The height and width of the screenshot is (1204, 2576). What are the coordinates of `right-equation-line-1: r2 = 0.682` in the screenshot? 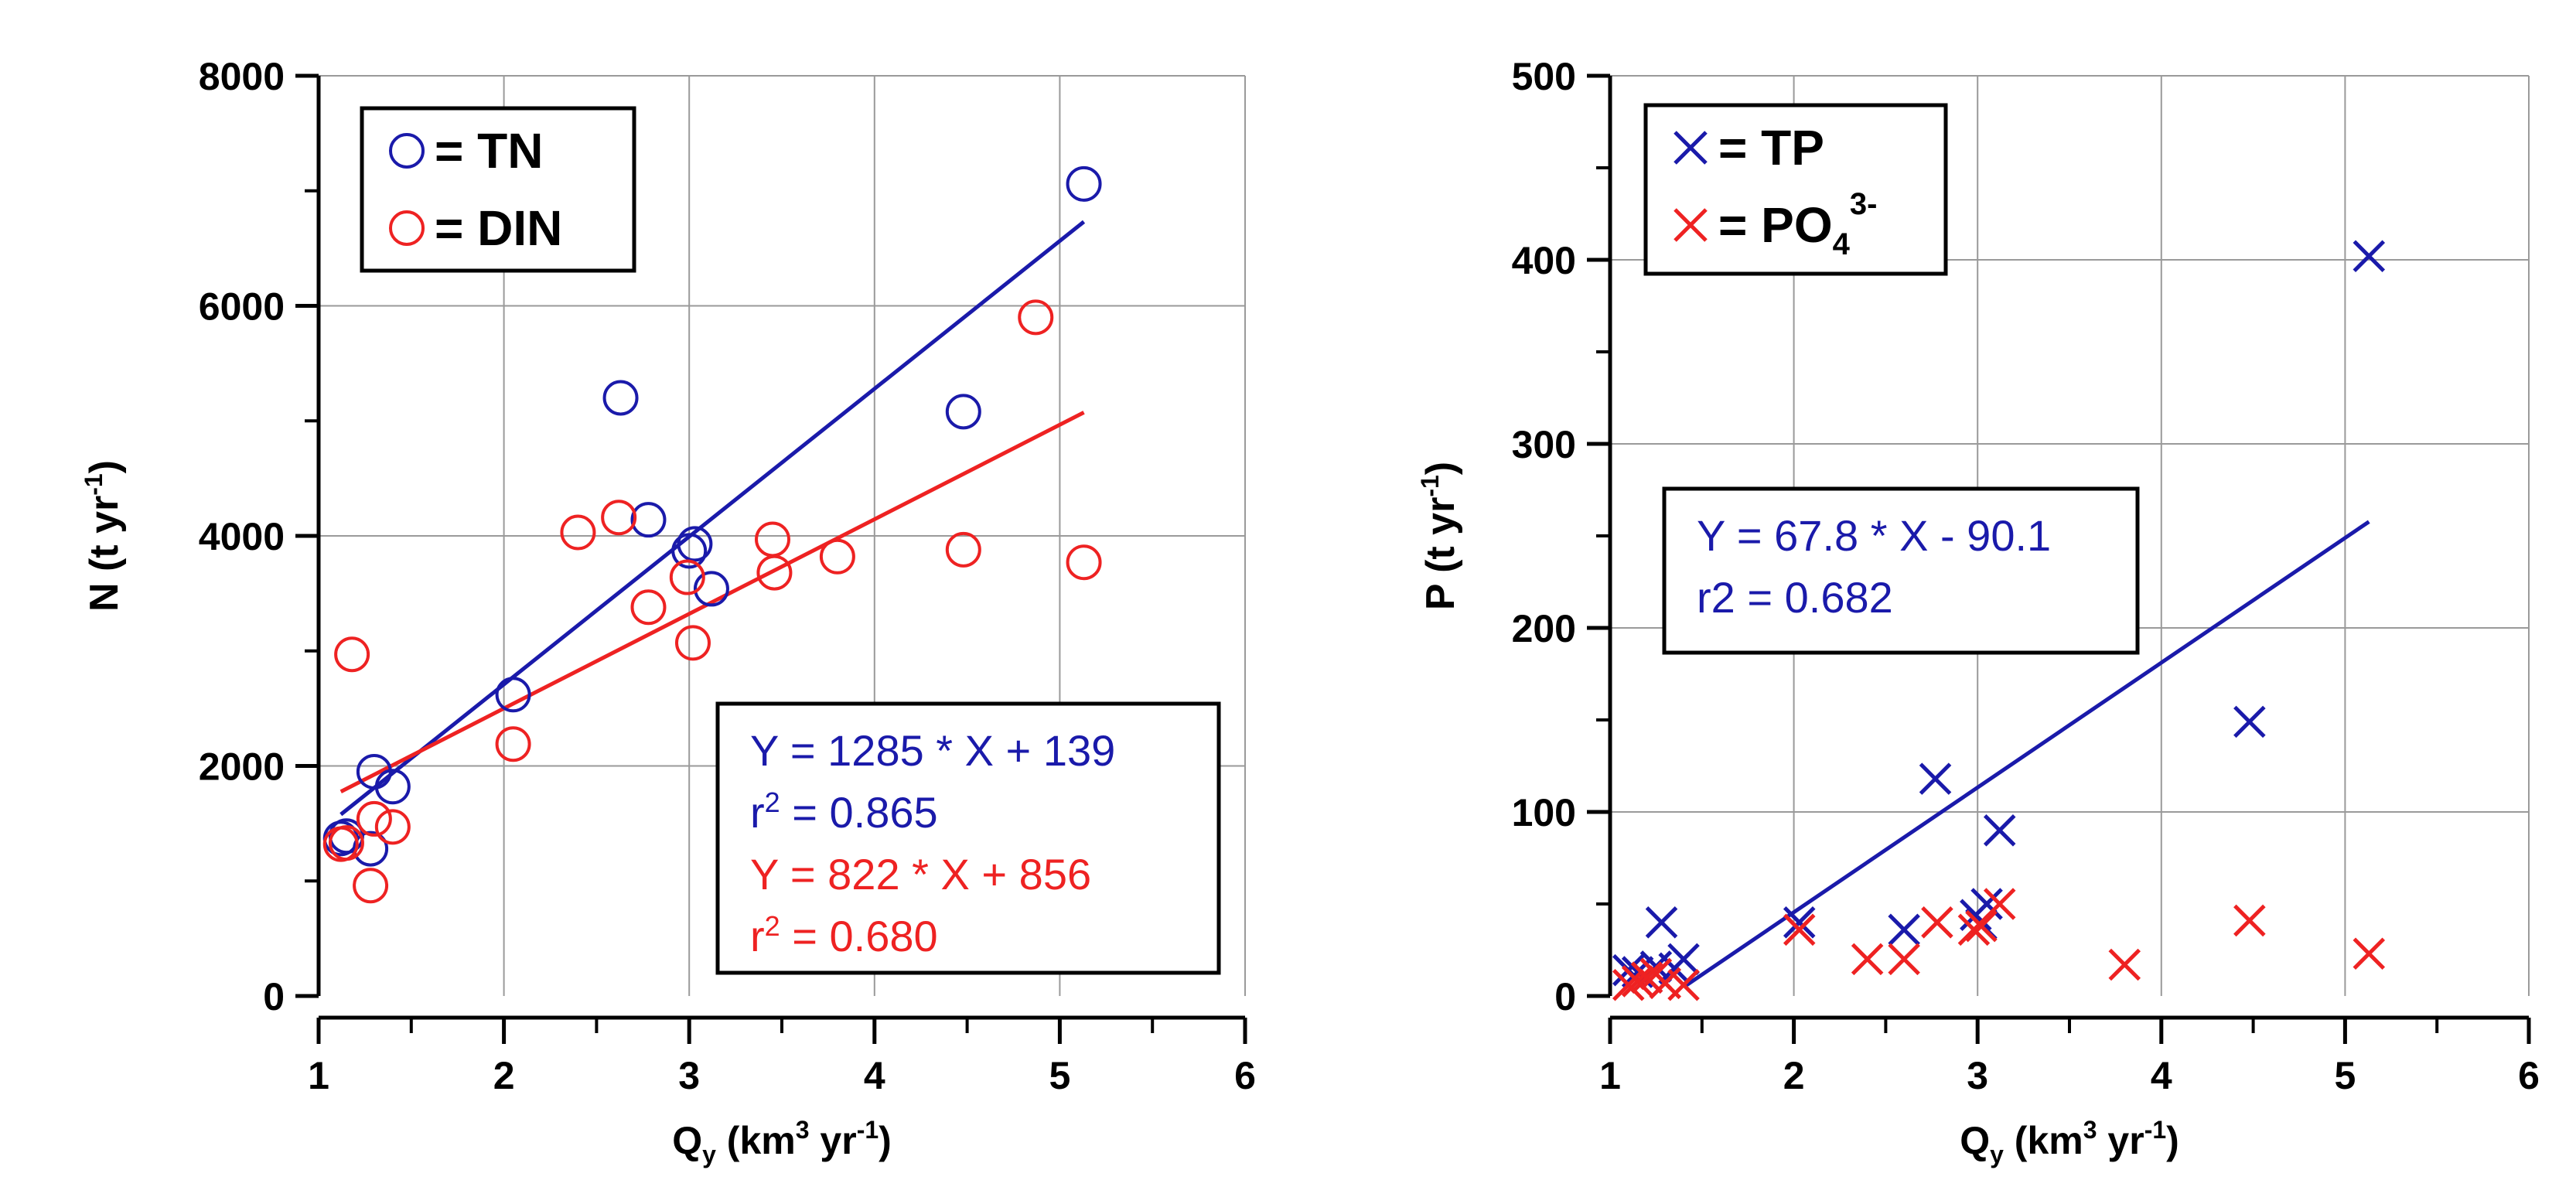 It's located at (1795, 597).